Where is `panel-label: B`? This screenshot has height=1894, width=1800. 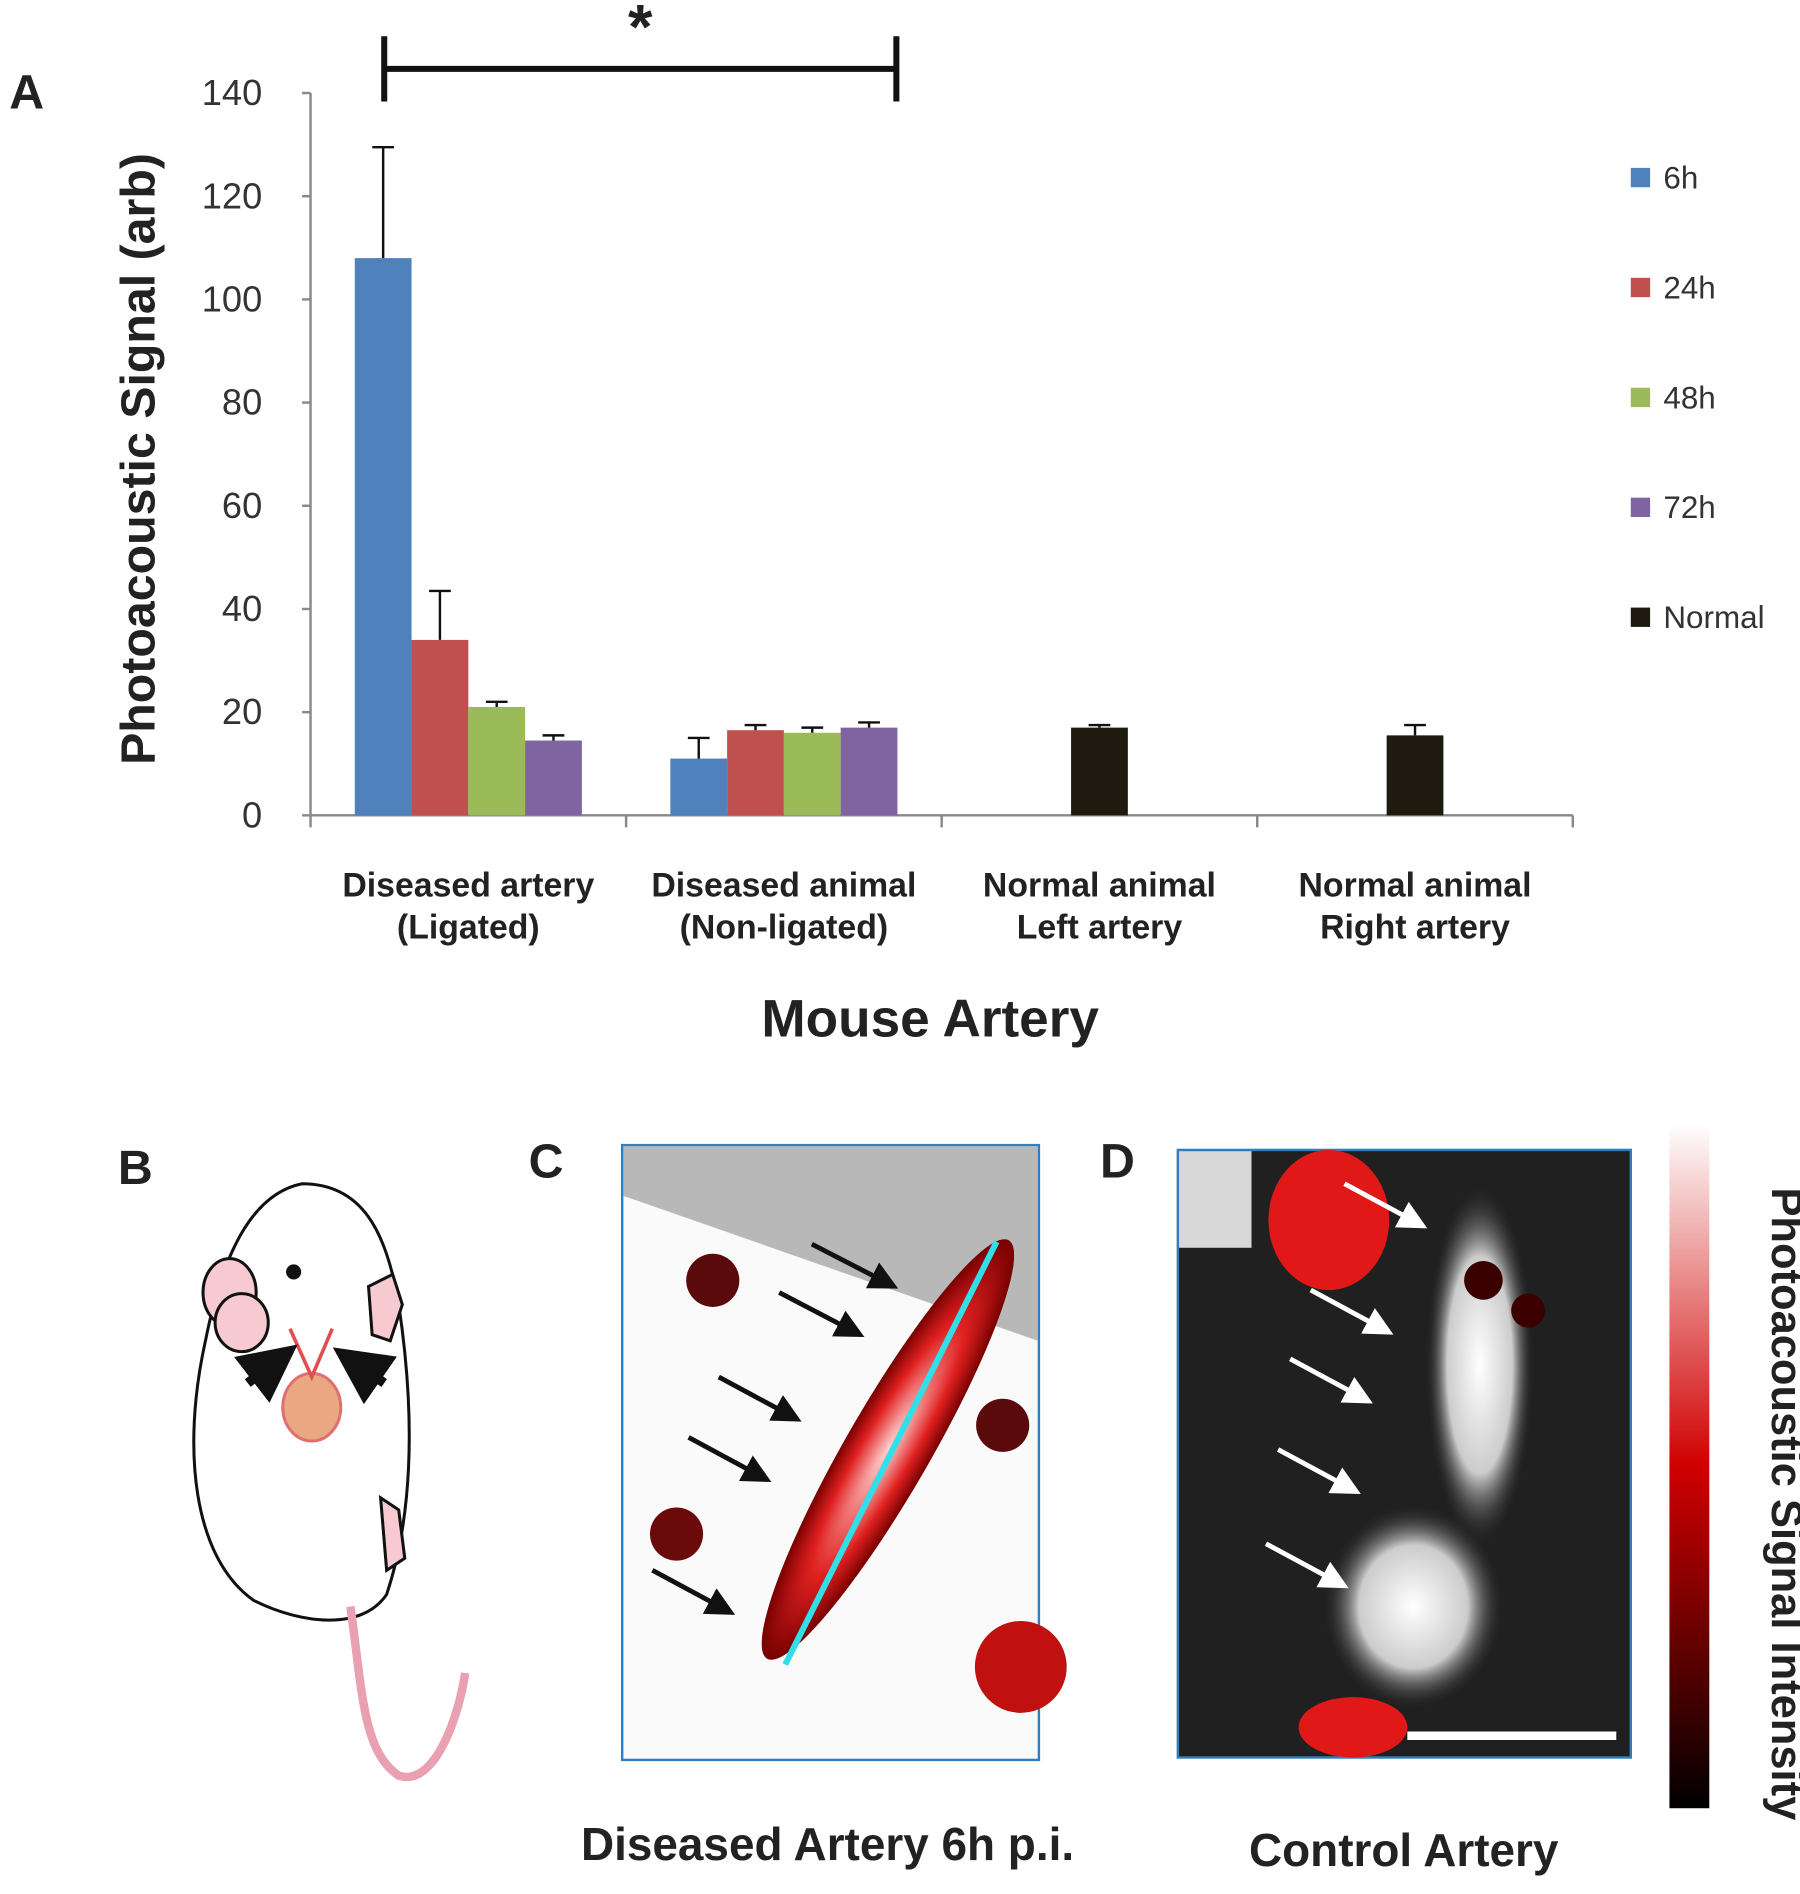 panel-label: B is located at coordinates (135, 1168).